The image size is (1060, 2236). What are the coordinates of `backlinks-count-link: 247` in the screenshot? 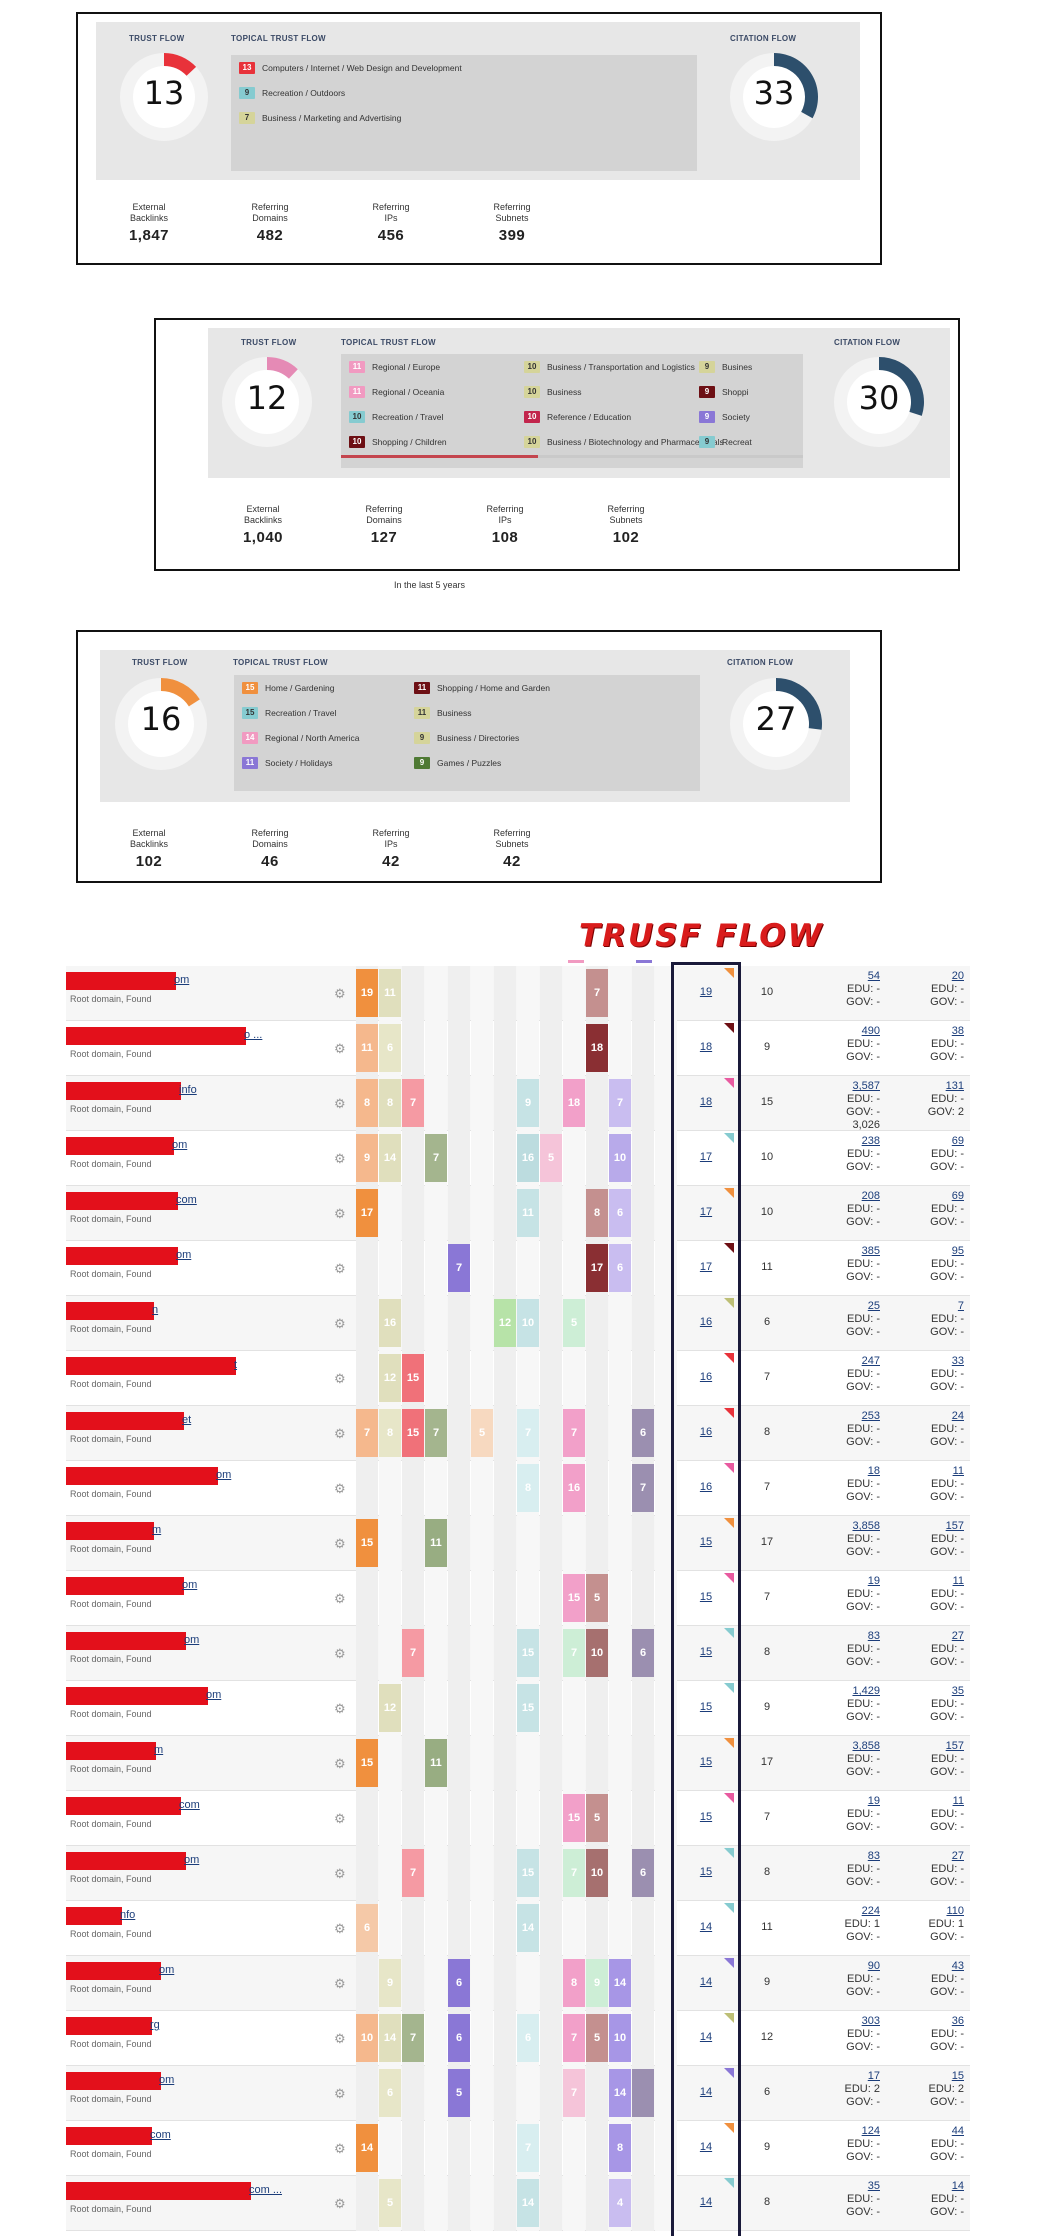 It's located at (870, 1361).